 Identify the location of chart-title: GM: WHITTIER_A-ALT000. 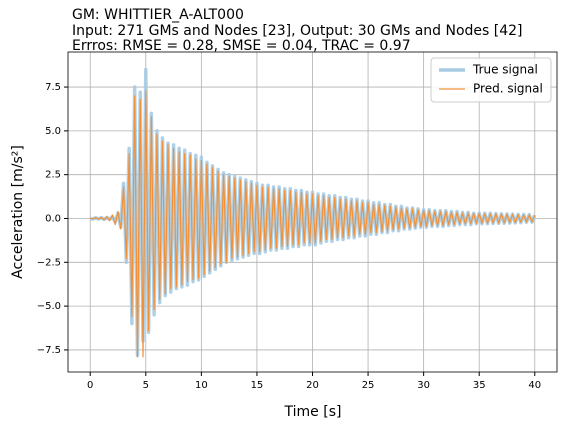
(158, 15).